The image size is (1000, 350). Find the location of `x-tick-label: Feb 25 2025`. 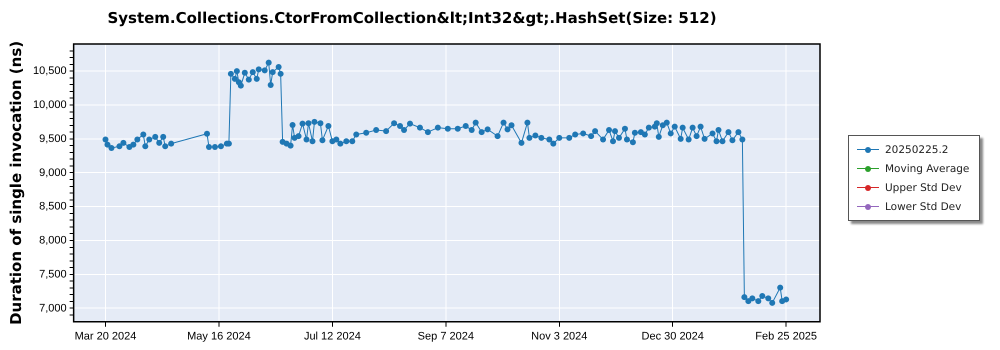

x-tick-label: Feb 25 2025 is located at coordinates (786, 336).